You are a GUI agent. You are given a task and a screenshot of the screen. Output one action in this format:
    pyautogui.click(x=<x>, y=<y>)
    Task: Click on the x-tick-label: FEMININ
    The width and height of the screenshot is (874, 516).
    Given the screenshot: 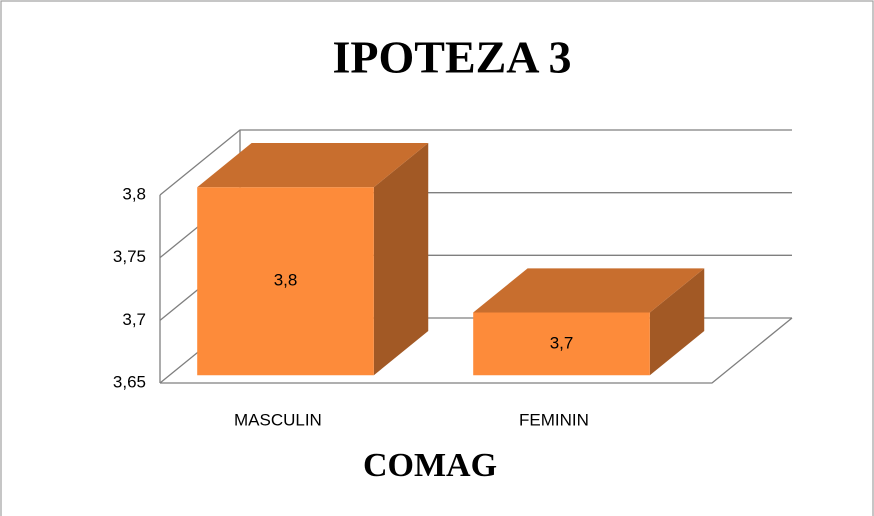 What is the action you would take?
    pyautogui.click(x=554, y=419)
    